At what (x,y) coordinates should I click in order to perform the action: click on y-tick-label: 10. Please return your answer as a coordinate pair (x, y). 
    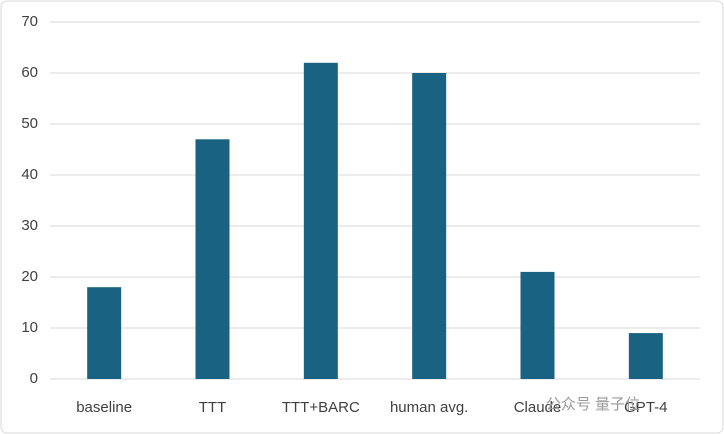
    Looking at the image, I should click on (29, 327).